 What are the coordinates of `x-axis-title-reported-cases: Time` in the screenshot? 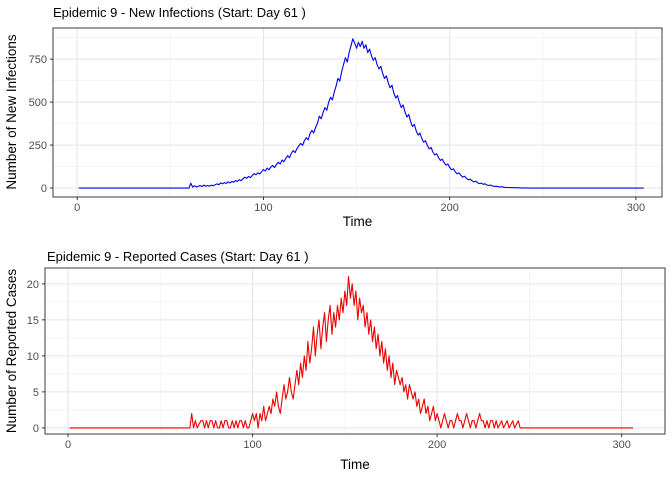 It's located at (355, 464).